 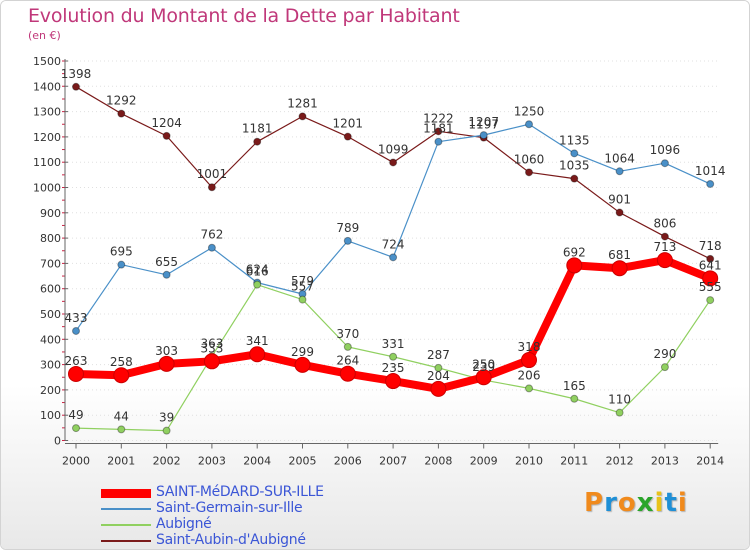 I want to click on x-tick-label: 2008, so click(x=438, y=461).